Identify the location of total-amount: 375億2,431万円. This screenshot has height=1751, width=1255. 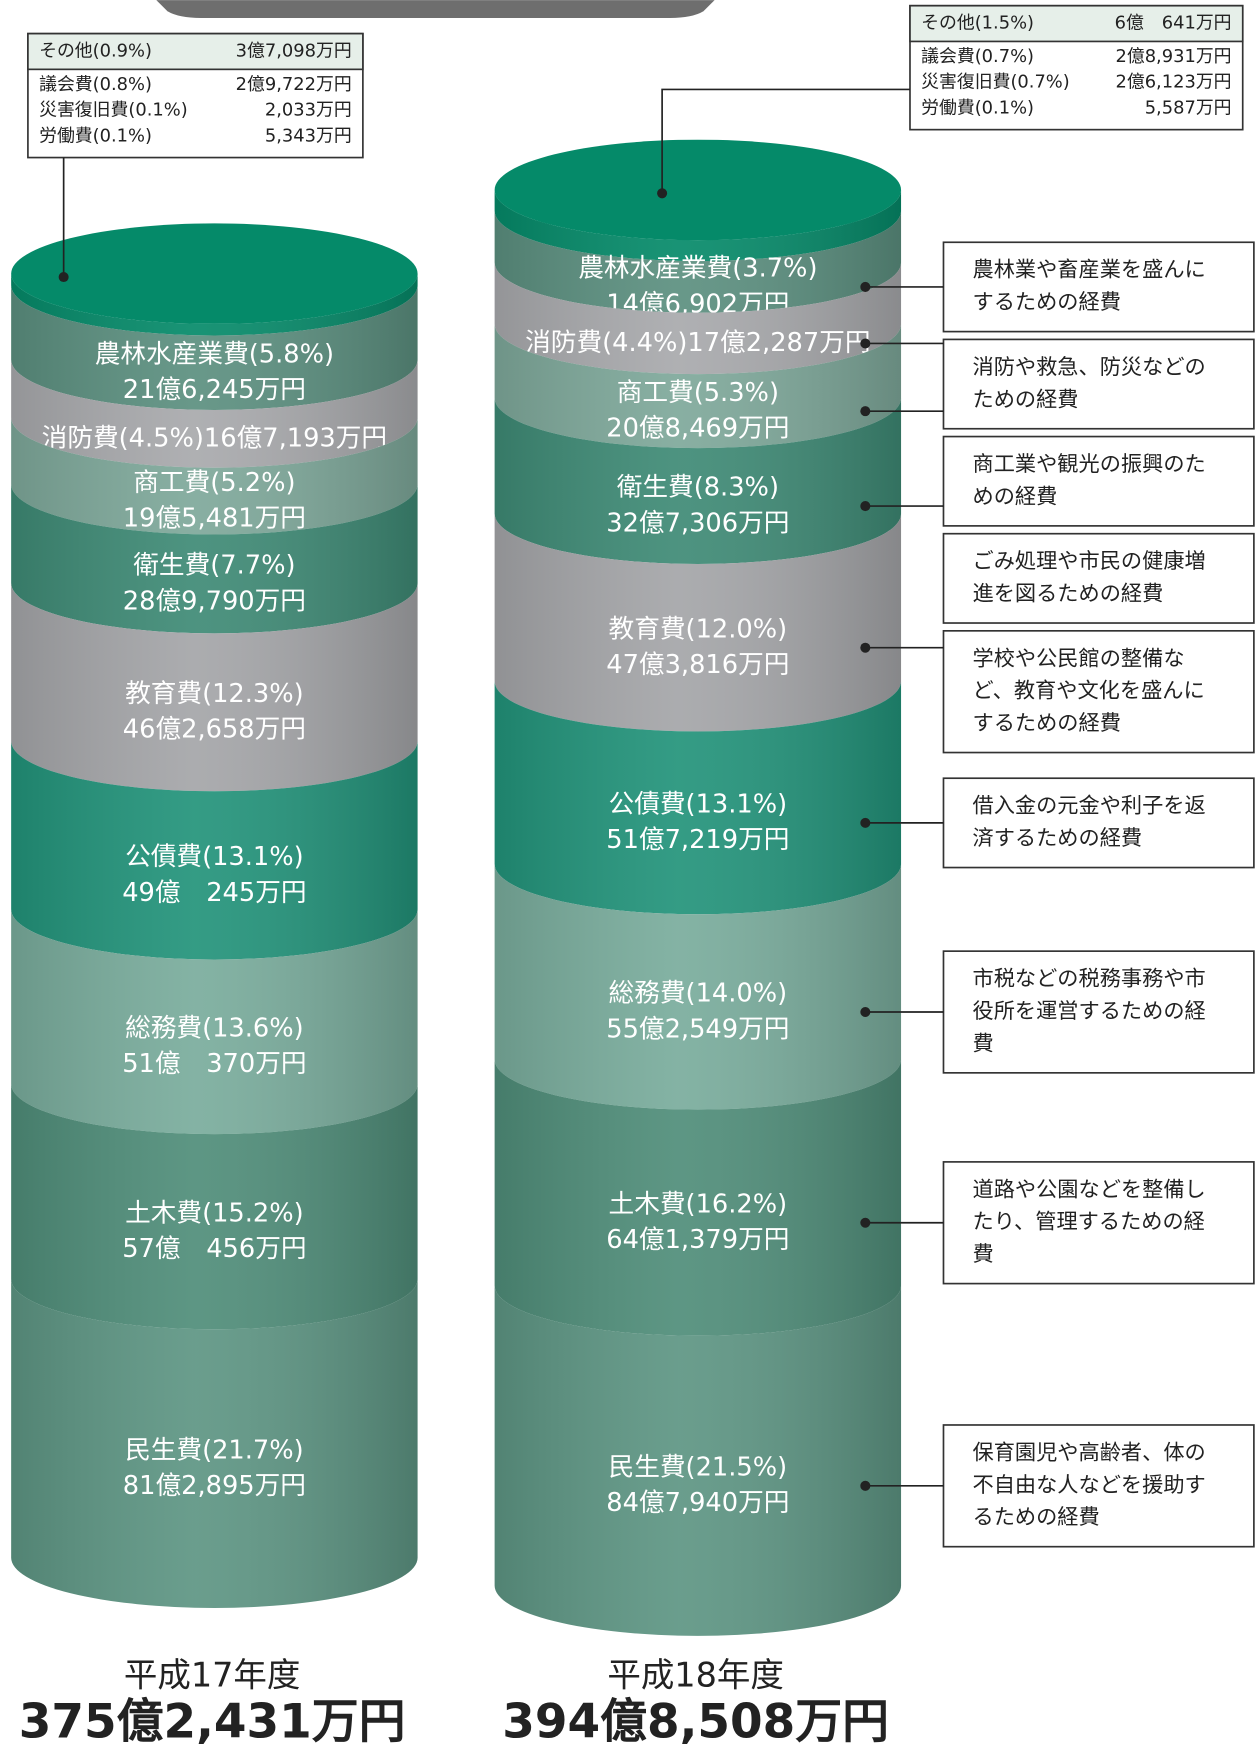
(212, 1722).